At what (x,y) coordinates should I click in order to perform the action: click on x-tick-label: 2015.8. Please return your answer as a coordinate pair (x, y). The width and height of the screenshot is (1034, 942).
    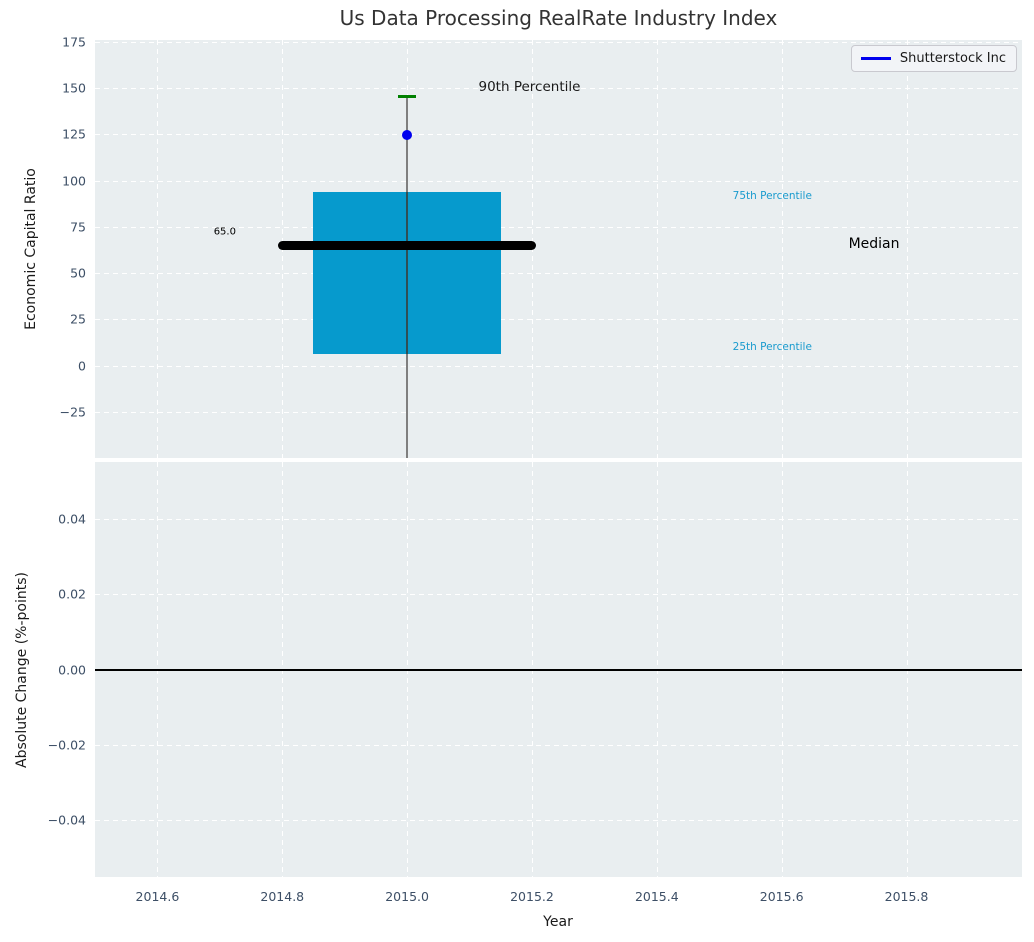
    Looking at the image, I should click on (906, 896).